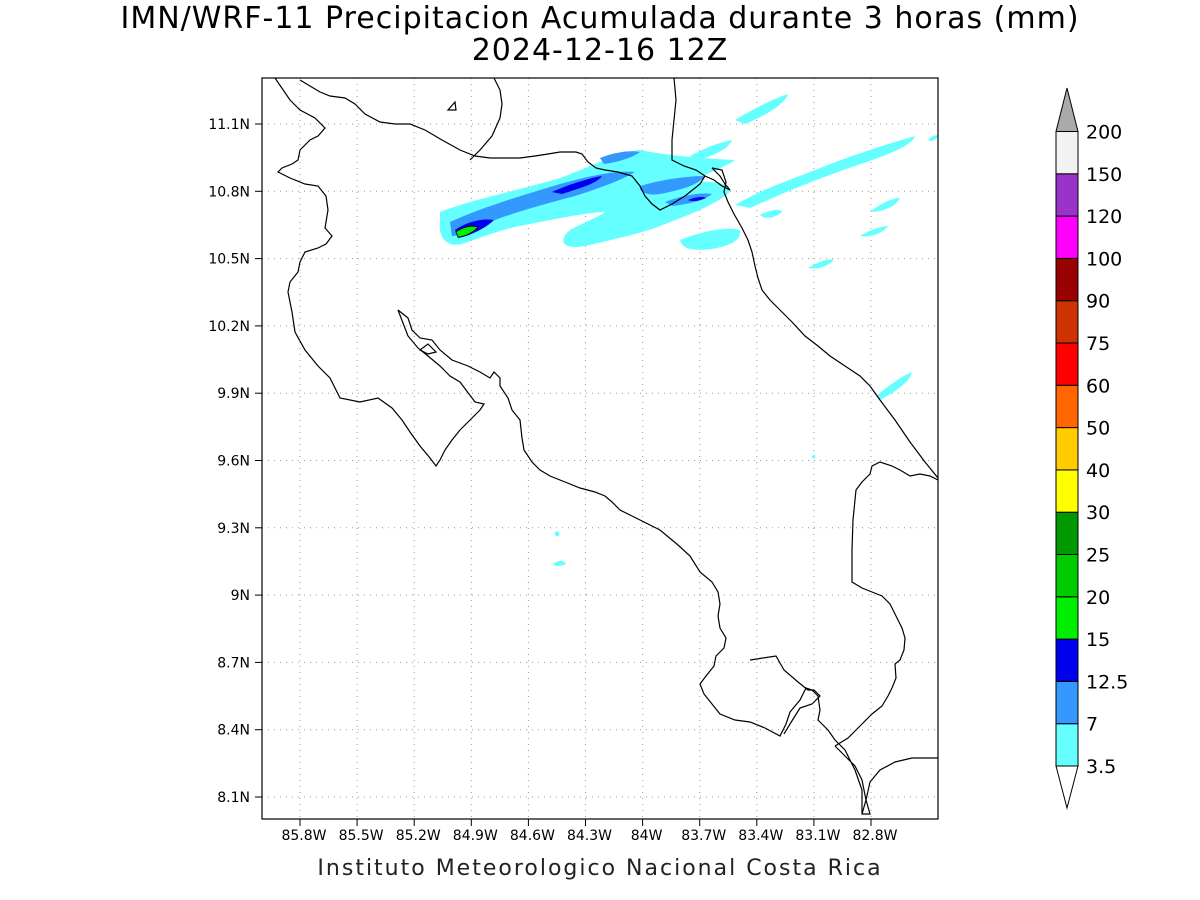 The image size is (1200, 900). Describe the element at coordinates (1104, 175) in the screenshot. I see `colorbar-label: 150` at that location.